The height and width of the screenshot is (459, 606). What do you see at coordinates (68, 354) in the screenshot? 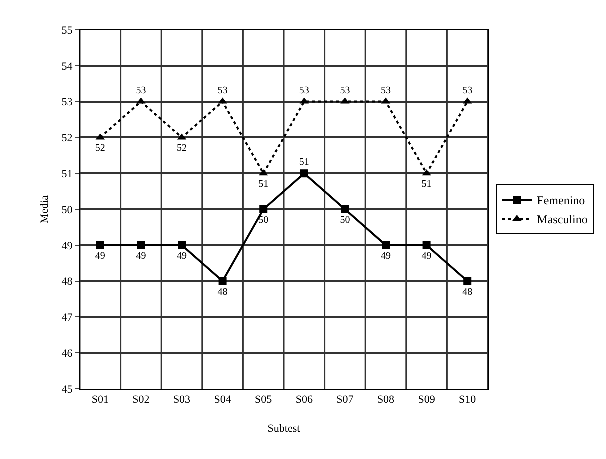
I see `y-tick-label: 46` at bounding box center [68, 354].